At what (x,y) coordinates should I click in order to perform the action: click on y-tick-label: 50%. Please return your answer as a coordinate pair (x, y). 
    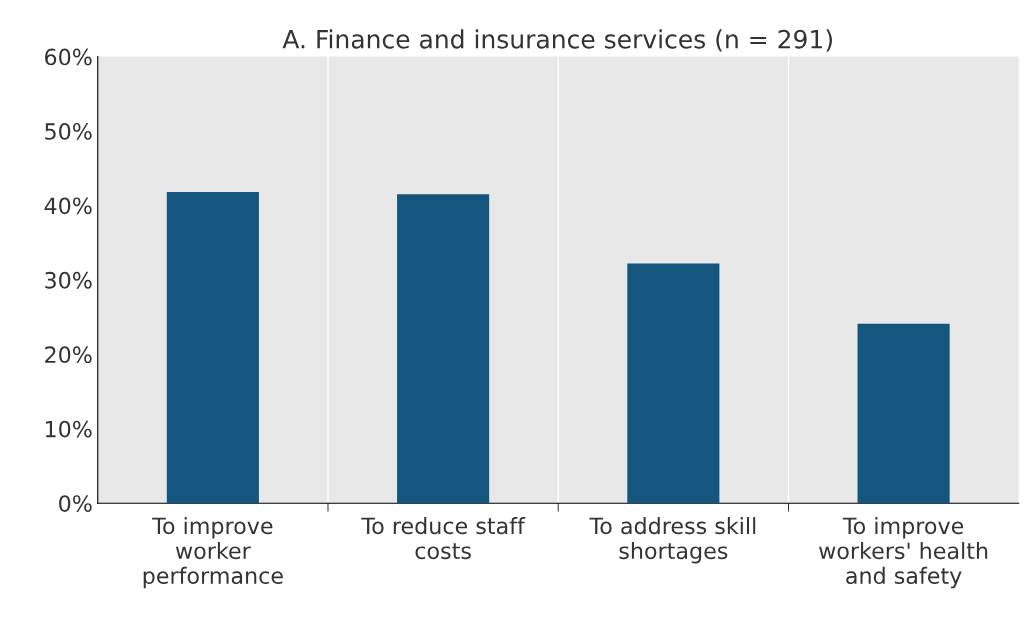
    Looking at the image, I should click on (68, 131).